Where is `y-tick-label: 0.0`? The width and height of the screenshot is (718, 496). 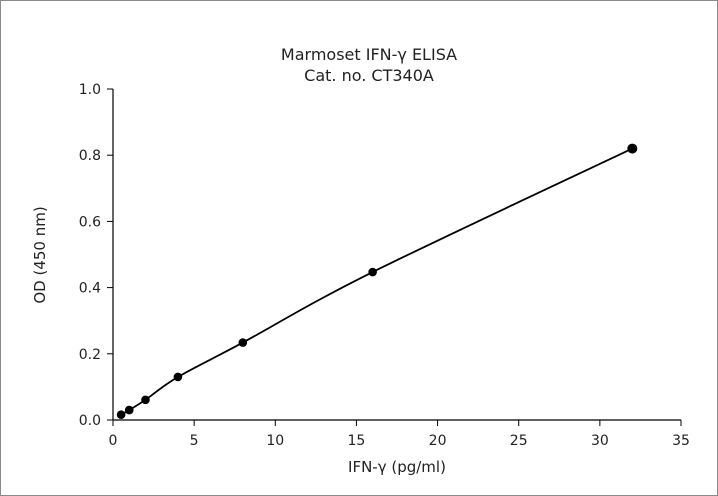 y-tick-label: 0.0 is located at coordinates (90, 421).